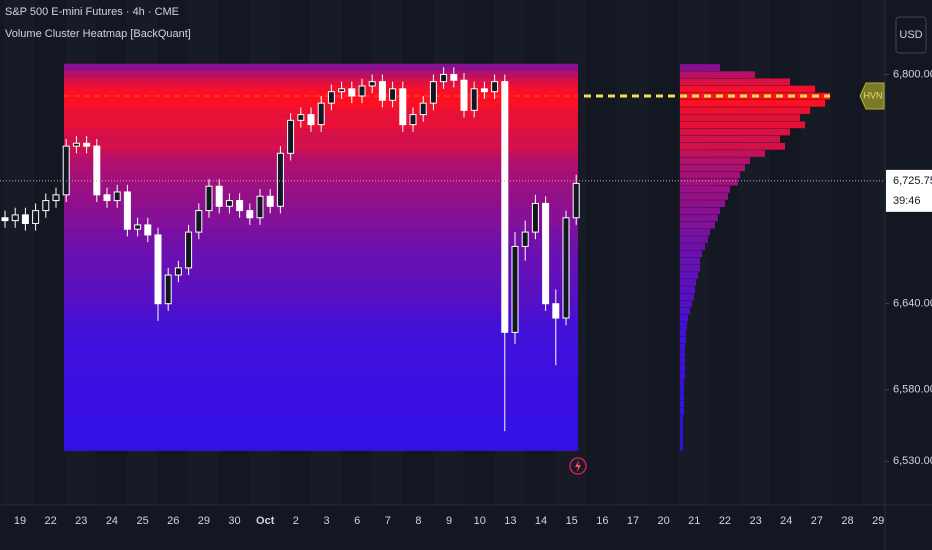 The width and height of the screenshot is (932, 550). Describe the element at coordinates (357, 521) in the screenshot. I see `x-tick-label: 6` at that location.